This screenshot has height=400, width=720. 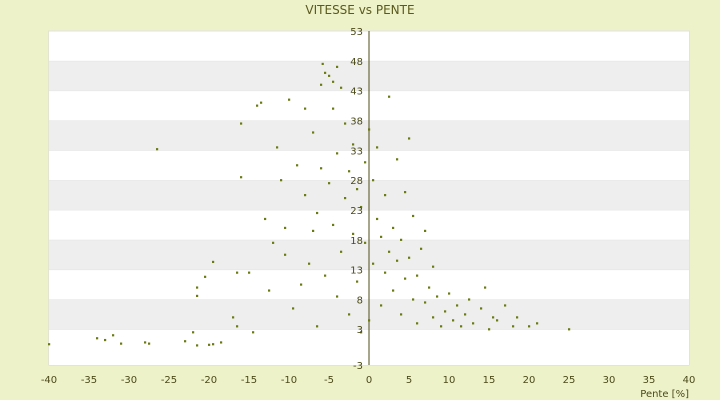 What do you see at coordinates (359, 10) in the screenshot?
I see `chart-title: VITESSE vs PENTE` at bounding box center [359, 10].